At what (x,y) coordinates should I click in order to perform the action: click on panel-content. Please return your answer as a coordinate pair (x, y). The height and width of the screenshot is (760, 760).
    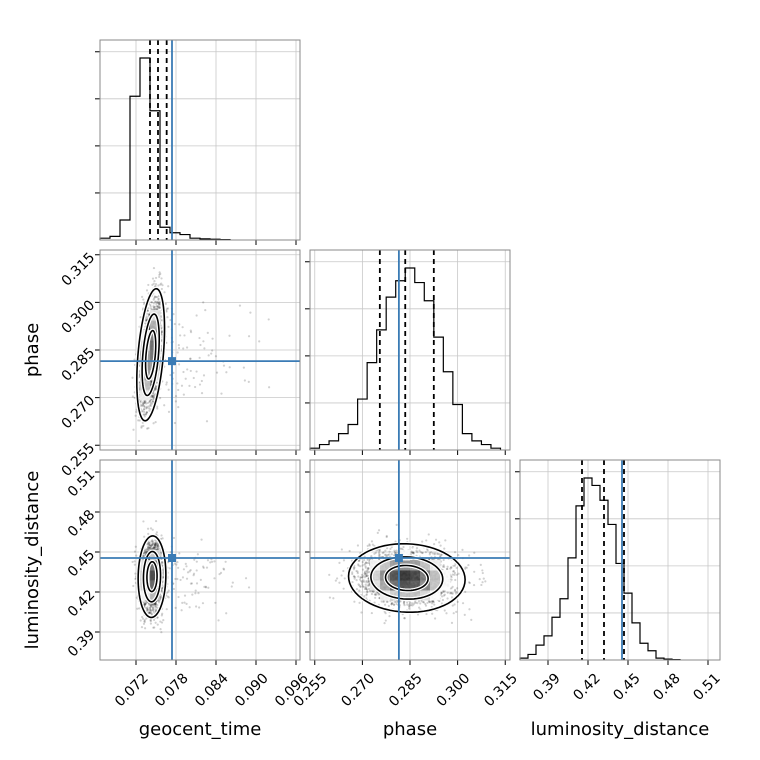
    Looking at the image, I should click on (200, 560).